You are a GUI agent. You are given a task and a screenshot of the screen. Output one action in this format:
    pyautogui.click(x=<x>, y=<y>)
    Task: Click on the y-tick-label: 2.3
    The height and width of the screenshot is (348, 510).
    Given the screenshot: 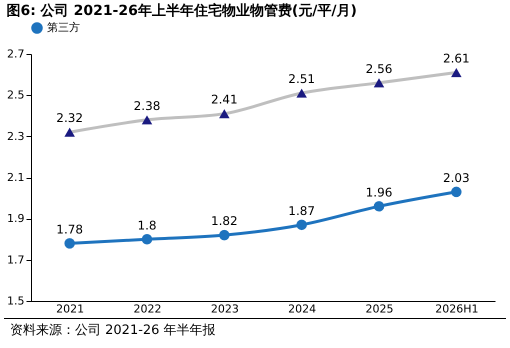 What is the action you would take?
    pyautogui.click(x=15, y=136)
    